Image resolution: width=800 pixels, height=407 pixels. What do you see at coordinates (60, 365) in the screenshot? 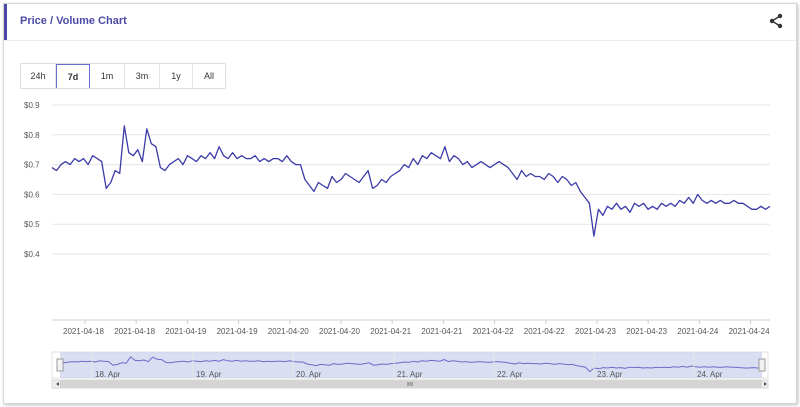
I see `navigator-left-handle` at bounding box center [60, 365].